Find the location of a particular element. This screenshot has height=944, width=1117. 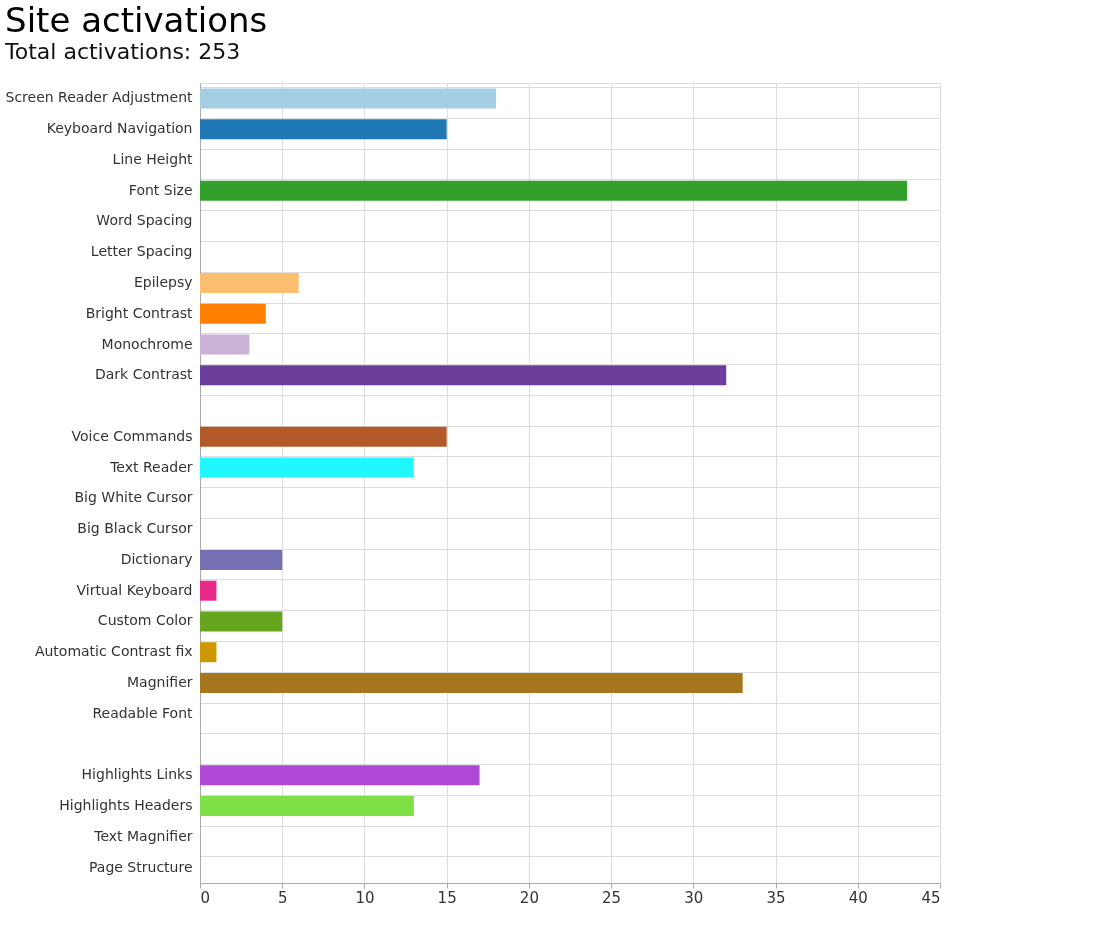

y-tick-label: Virtual Keyboard is located at coordinates (134, 589).